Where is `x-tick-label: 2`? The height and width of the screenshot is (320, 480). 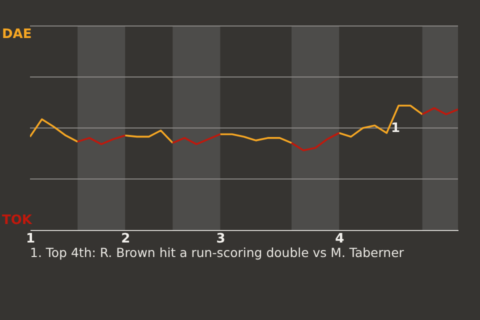
x-tick-label: 2 is located at coordinates (125, 239).